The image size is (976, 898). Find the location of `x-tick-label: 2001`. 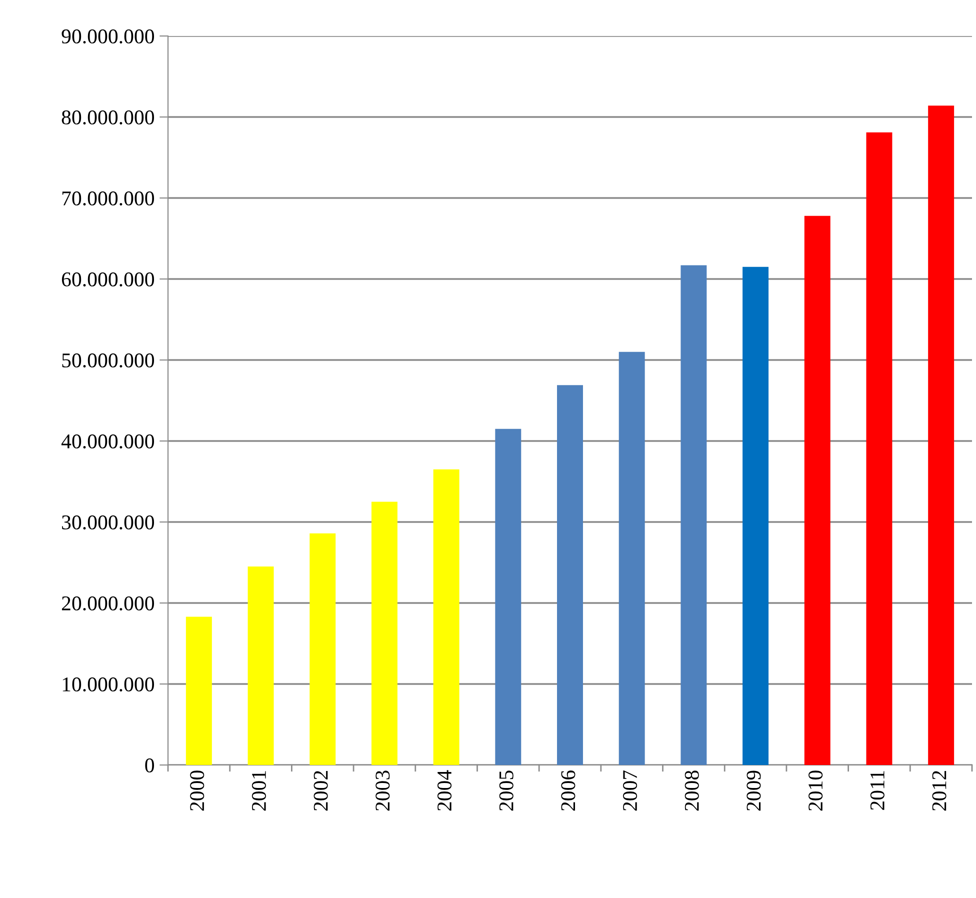

x-tick-label: 2001 is located at coordinates (259, 791).